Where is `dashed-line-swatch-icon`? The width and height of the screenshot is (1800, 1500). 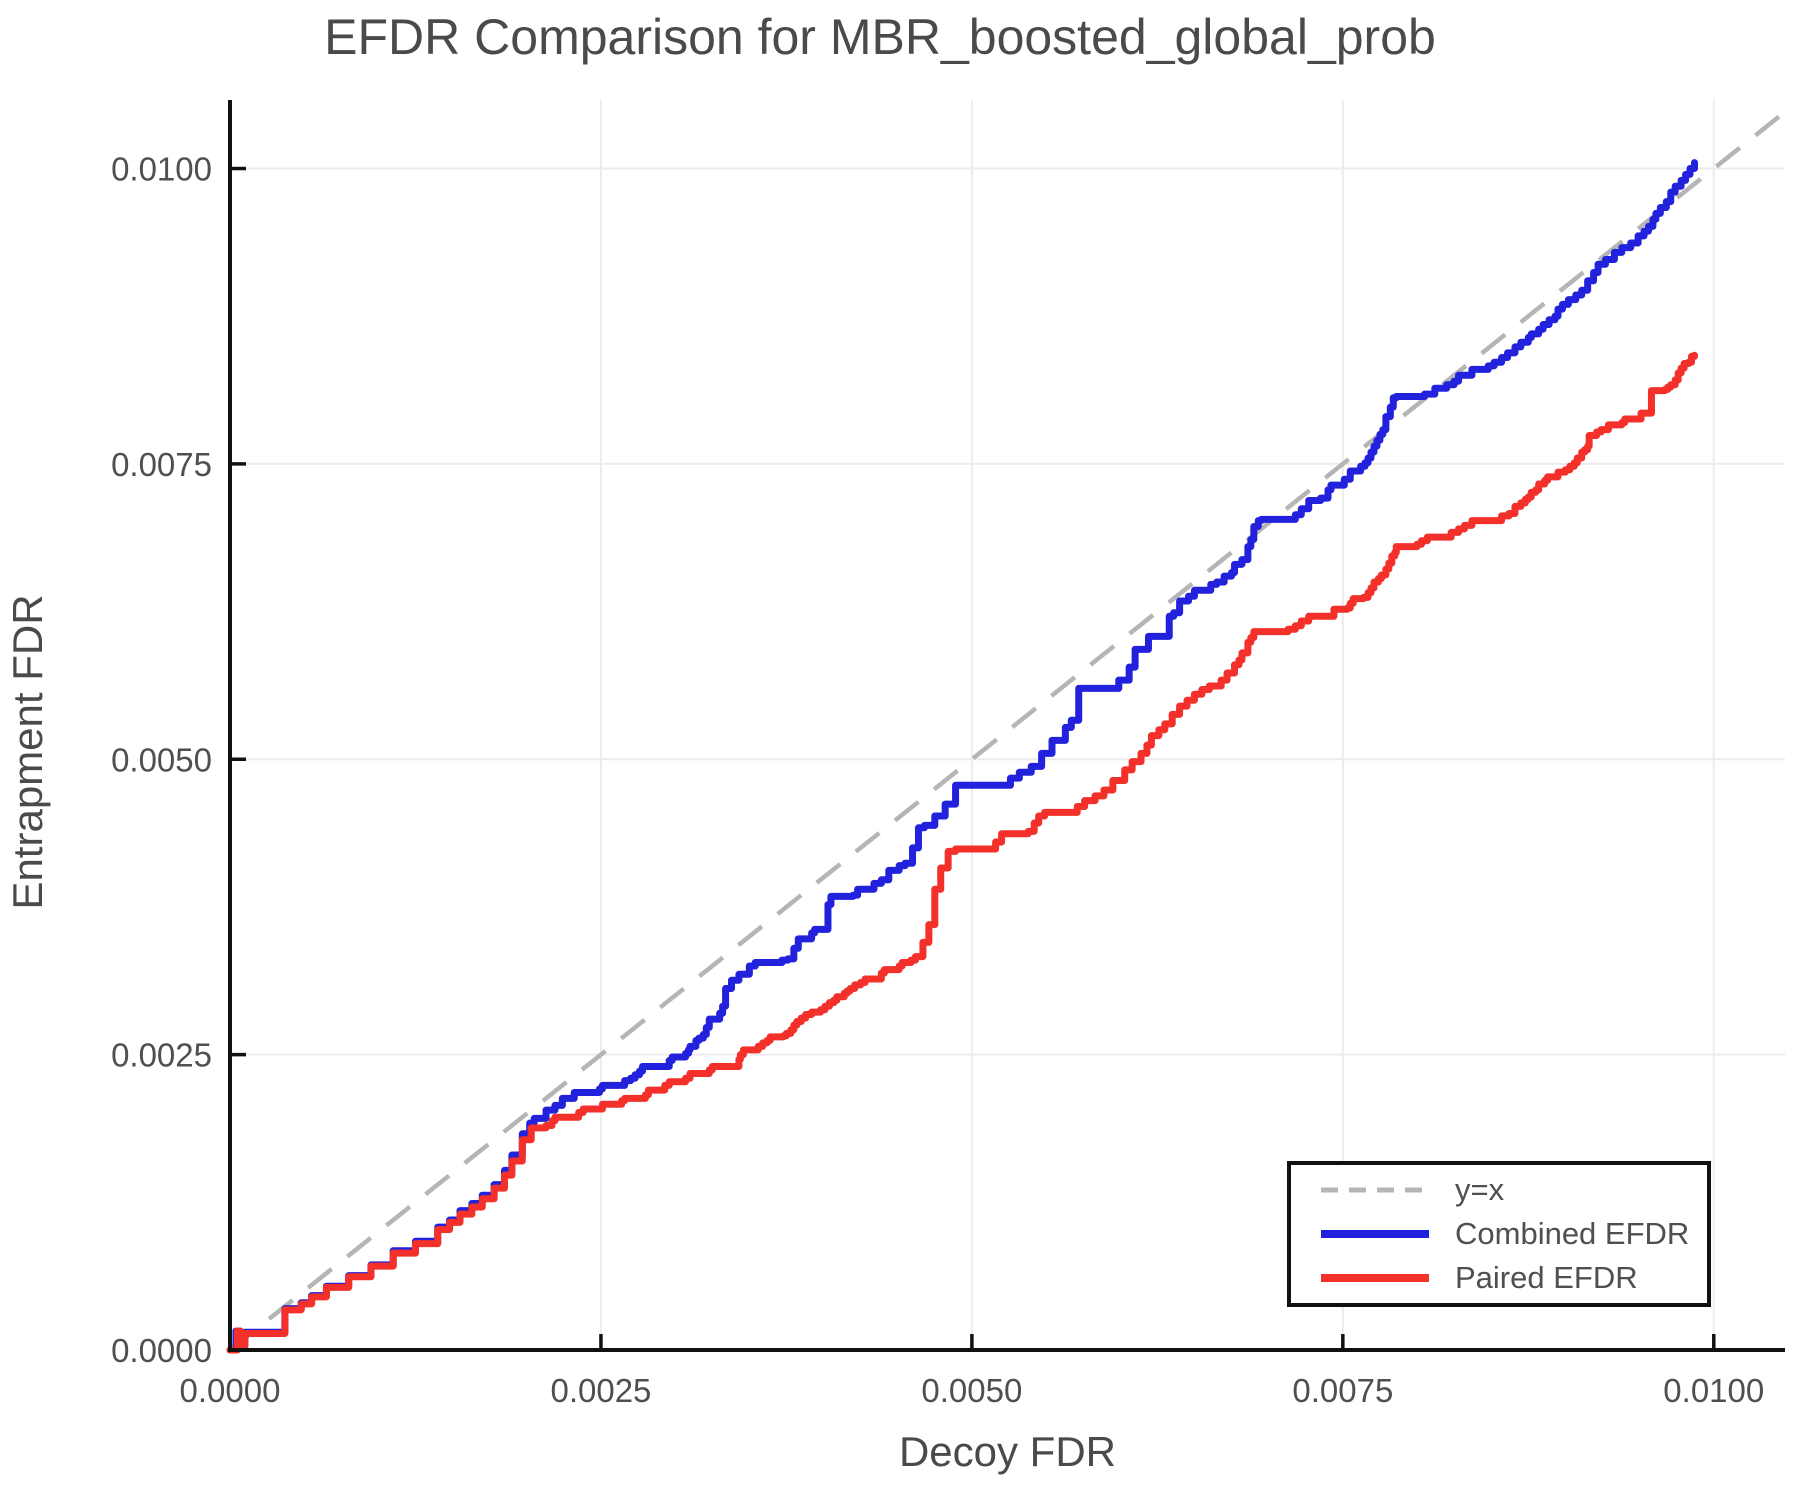 dashed-line-swatch-icon is located at coordinates (1375, 1190).